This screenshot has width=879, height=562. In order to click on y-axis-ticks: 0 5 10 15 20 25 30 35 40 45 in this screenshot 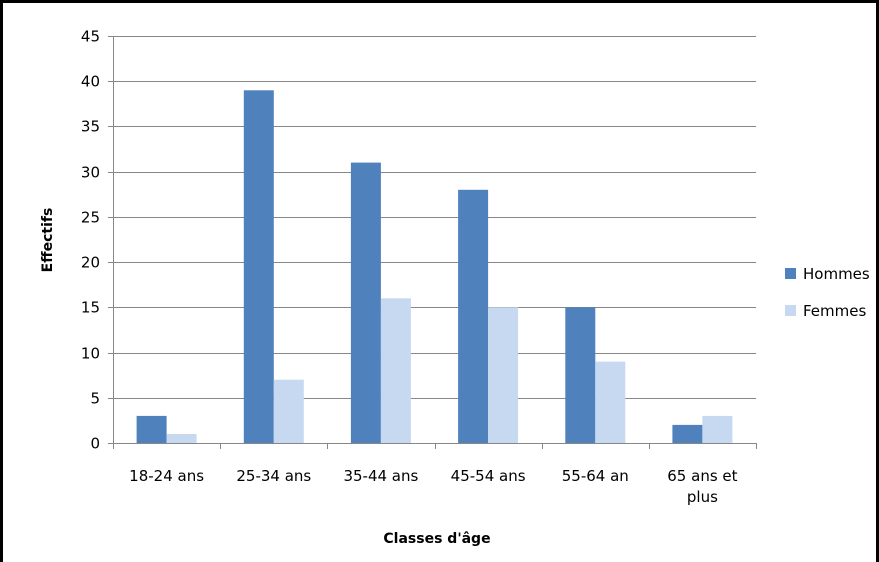, I will do `click(97, 240)`.